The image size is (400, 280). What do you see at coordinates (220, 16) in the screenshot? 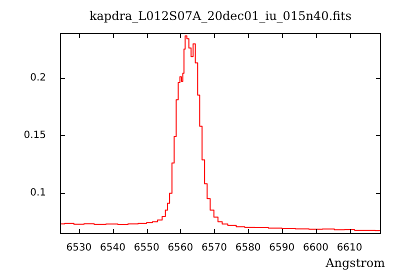
I see `chart-title: kapdra_L012S07A_20dec01_iu_015n40.fits` at bounding box center [220, 16].